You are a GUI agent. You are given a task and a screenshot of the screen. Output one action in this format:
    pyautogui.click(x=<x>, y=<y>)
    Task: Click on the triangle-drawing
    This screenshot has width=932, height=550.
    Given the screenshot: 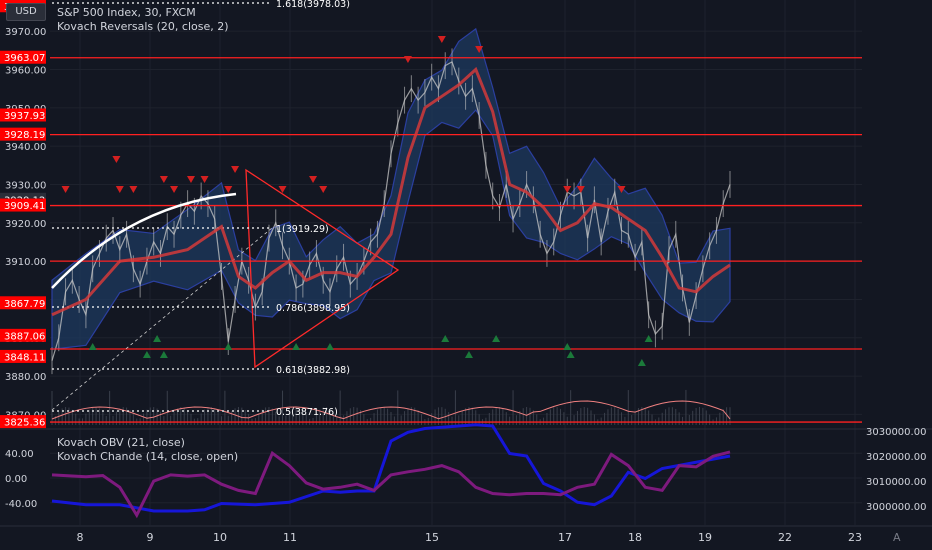 What is the action you would take?
    pyautogui.click(x=322, y=268)
    